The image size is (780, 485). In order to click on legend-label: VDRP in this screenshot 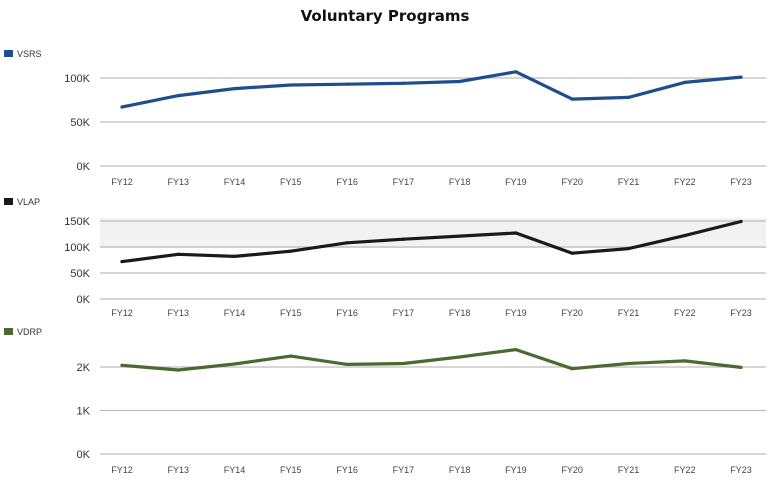, I will do `click(29, 332)`.